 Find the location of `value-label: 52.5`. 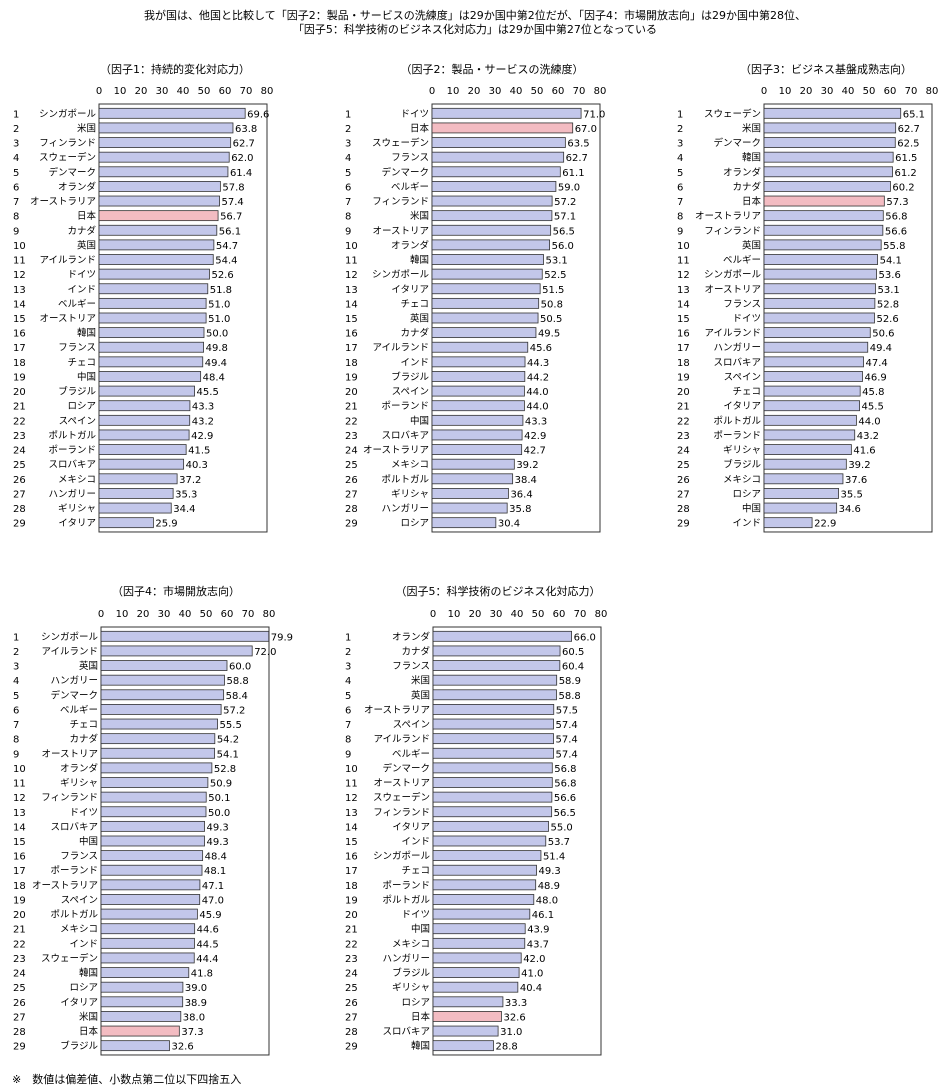

value-label: 52.5 is located at coordinates (555, 275).